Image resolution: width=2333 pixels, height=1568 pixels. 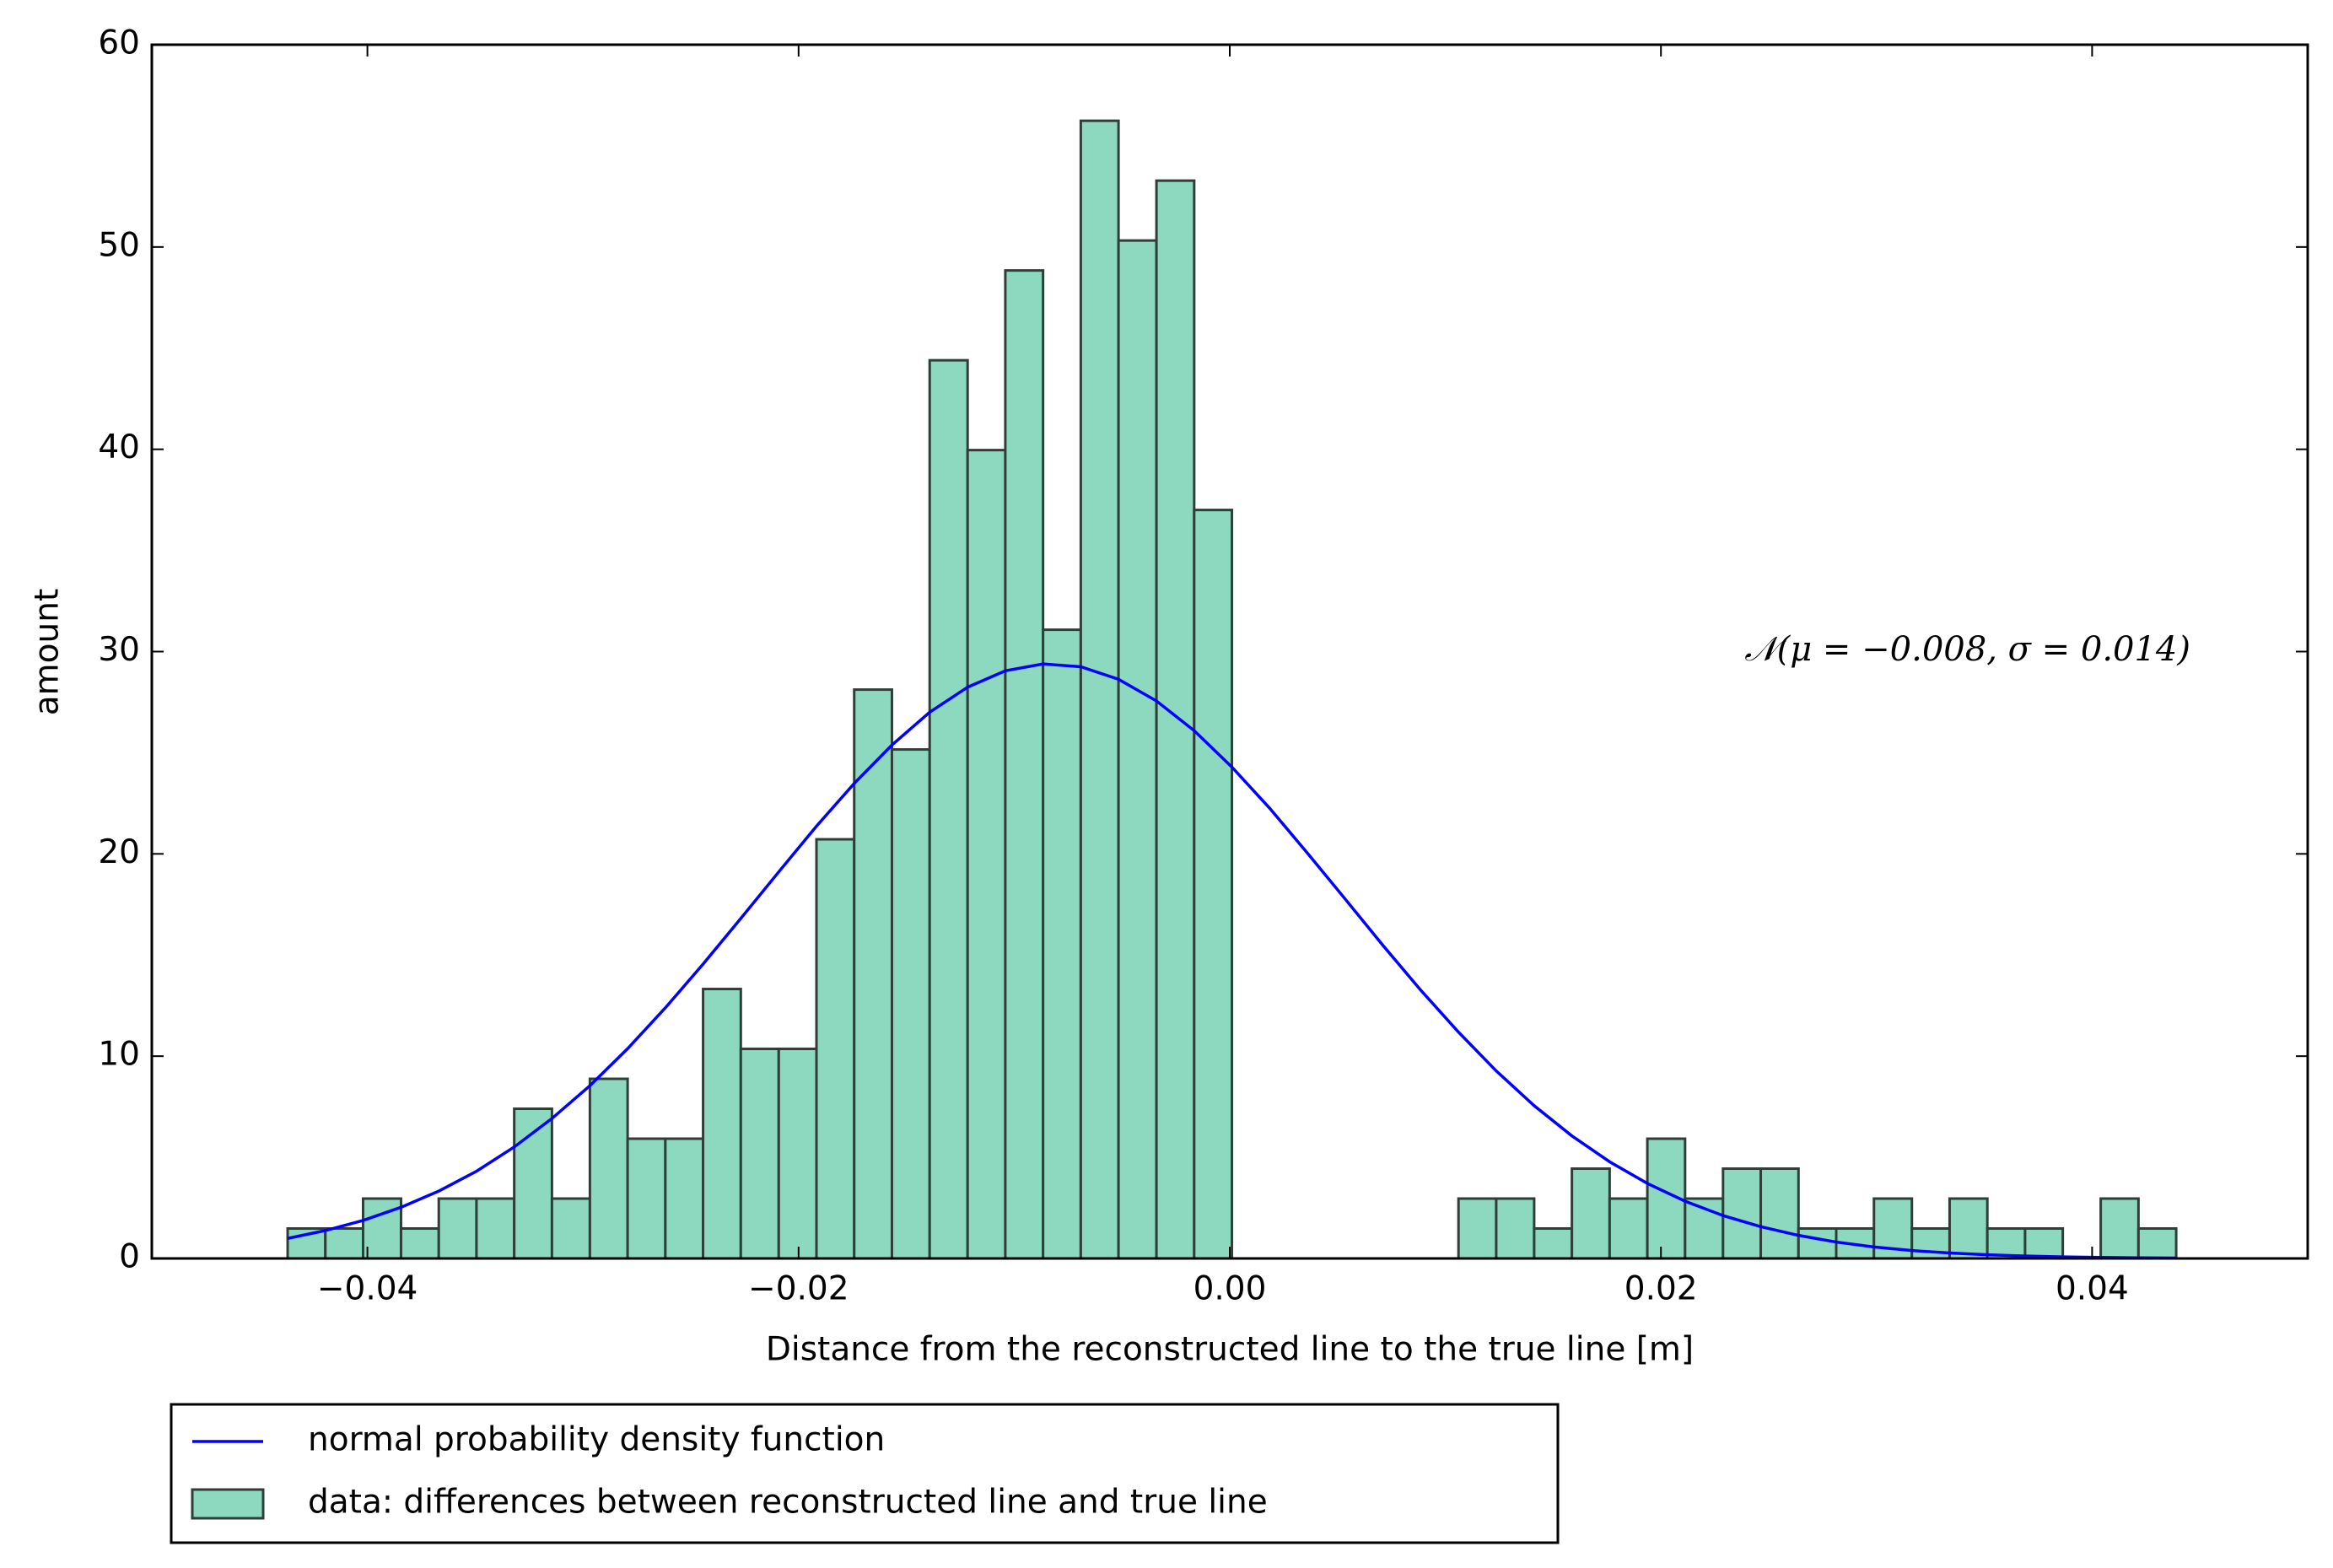 I want to click on x-tick-label: 0.00, so click(x=1230, y=1289).